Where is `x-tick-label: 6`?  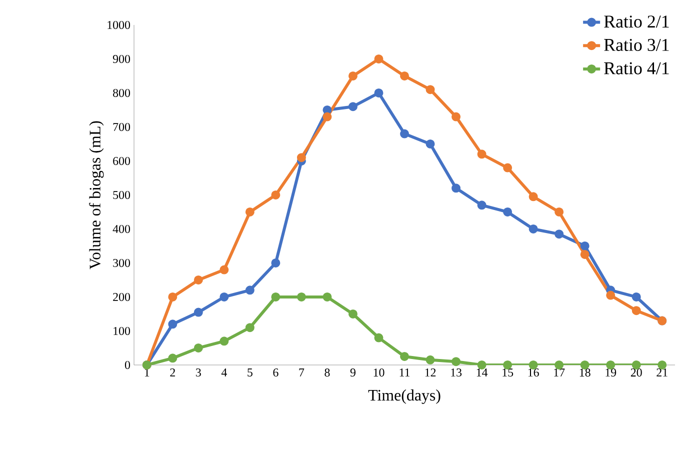
x-tick-label: 6 is located at coordinates (275, 372).